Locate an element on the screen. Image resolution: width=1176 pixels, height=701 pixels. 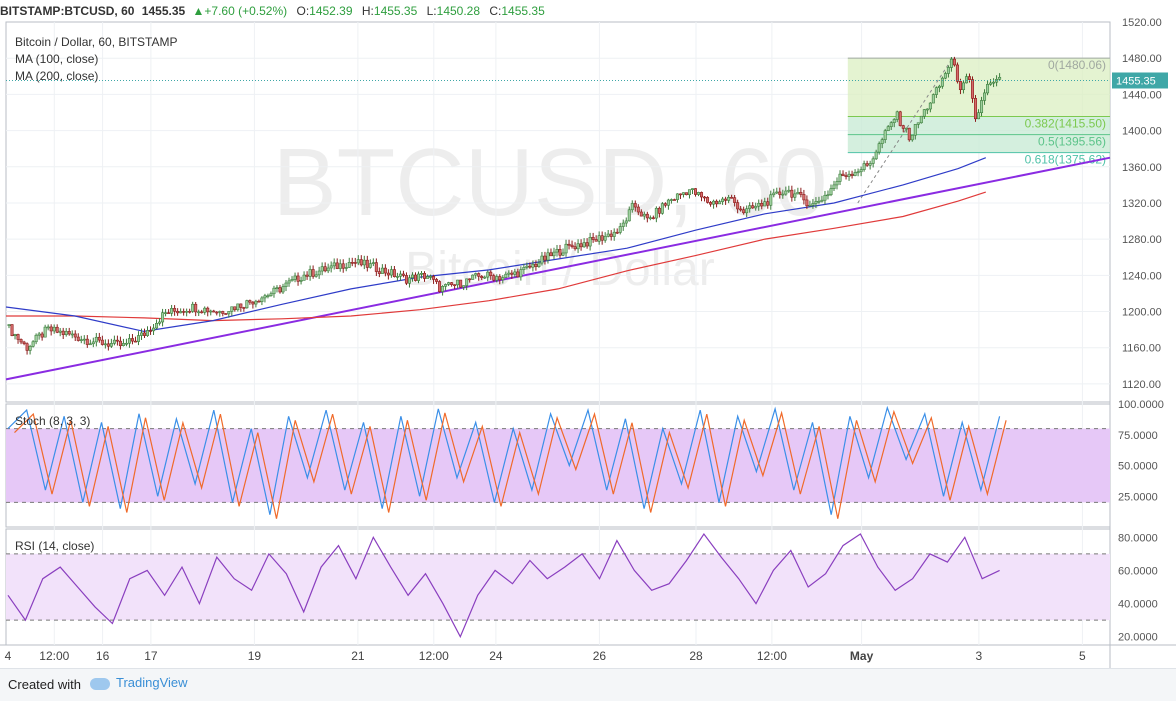
header-symbol: BITSTAMP:BTCUSD, 60 is located at coordinates (67, 11).